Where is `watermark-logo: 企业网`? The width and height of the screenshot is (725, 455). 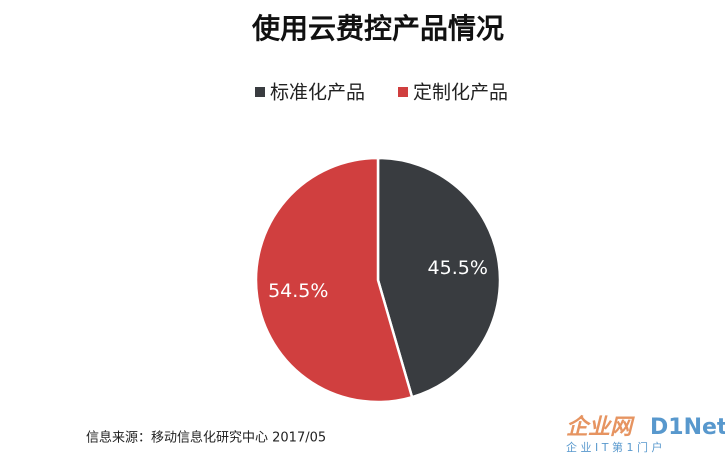
watermark-logo: 企业网 is located at coordinates (600, 427).